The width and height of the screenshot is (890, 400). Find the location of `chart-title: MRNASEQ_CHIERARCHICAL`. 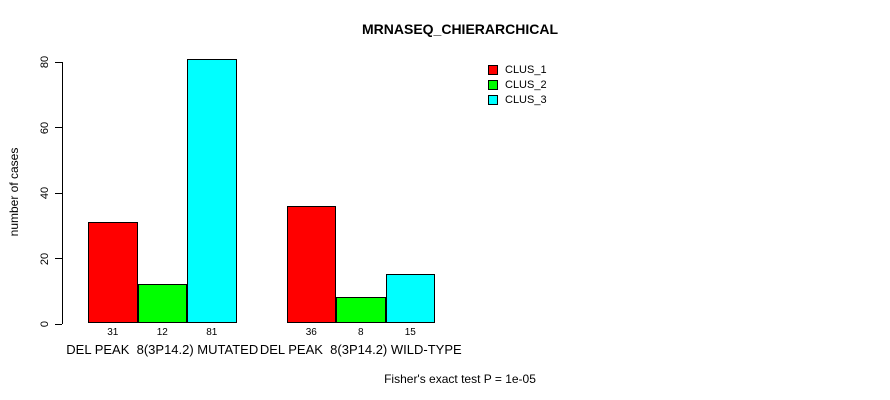

chart-title: MRNASEQ_CHIERARCHICAL is located at coordinates (460, 29).